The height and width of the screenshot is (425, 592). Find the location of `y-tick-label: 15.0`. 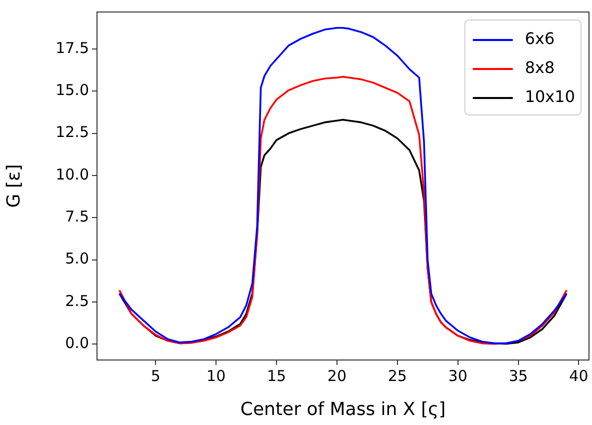

y-tick-label: 15.0 is located at coordinates (72, 90).